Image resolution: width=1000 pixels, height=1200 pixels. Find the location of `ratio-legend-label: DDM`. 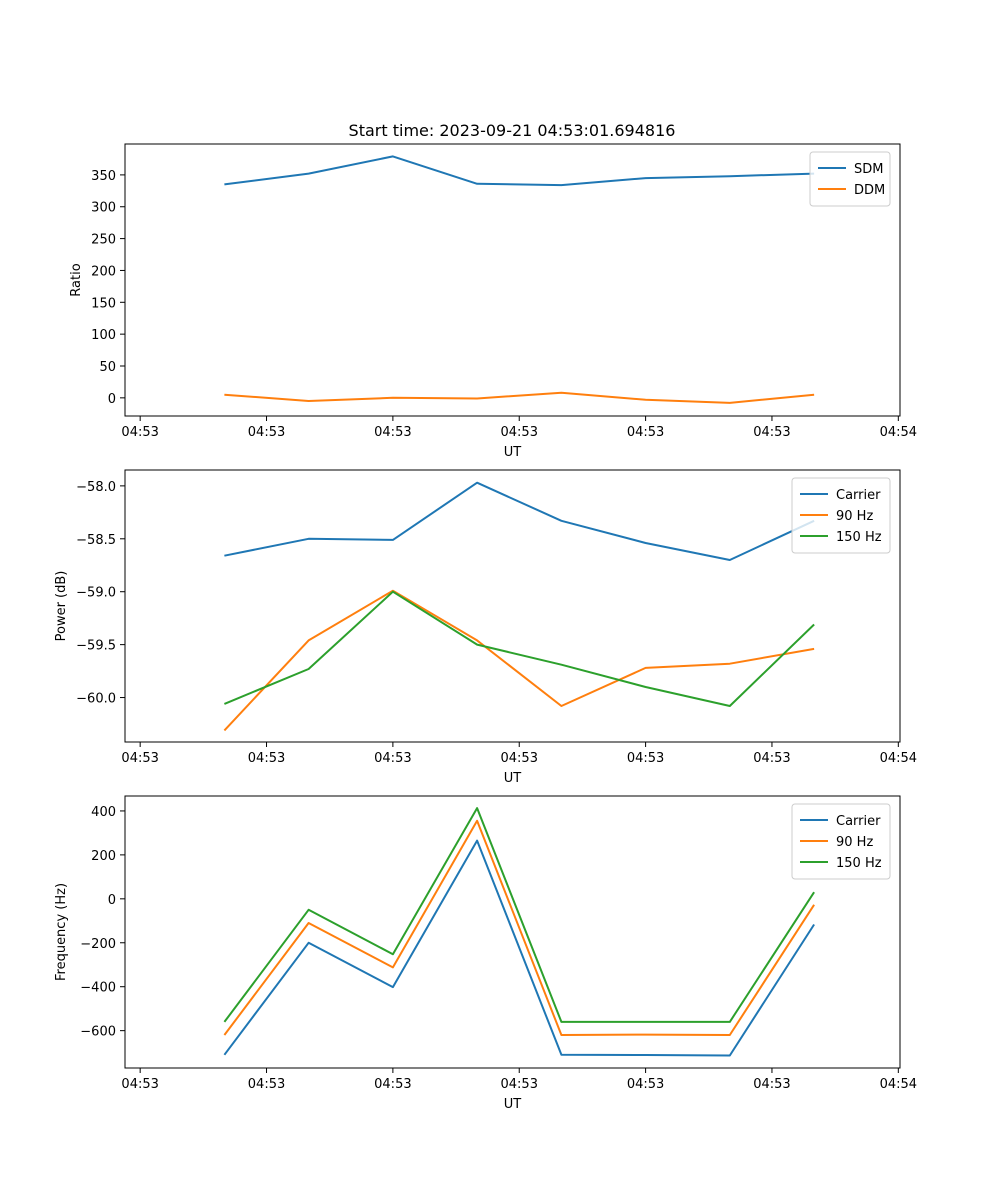

ratio-legend-label: DDM is located at coordinates (869, 190).